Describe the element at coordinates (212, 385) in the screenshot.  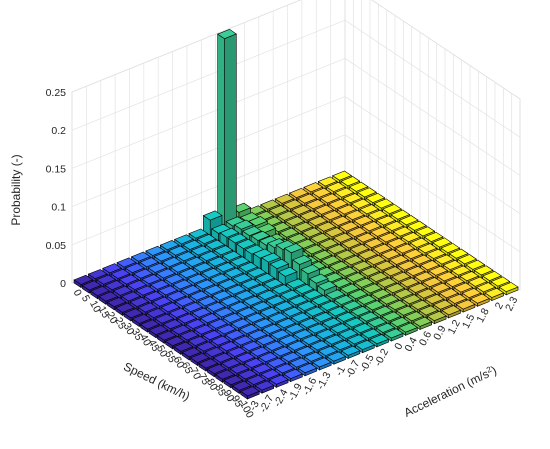
I see `x-tick-label: 80` at that location.